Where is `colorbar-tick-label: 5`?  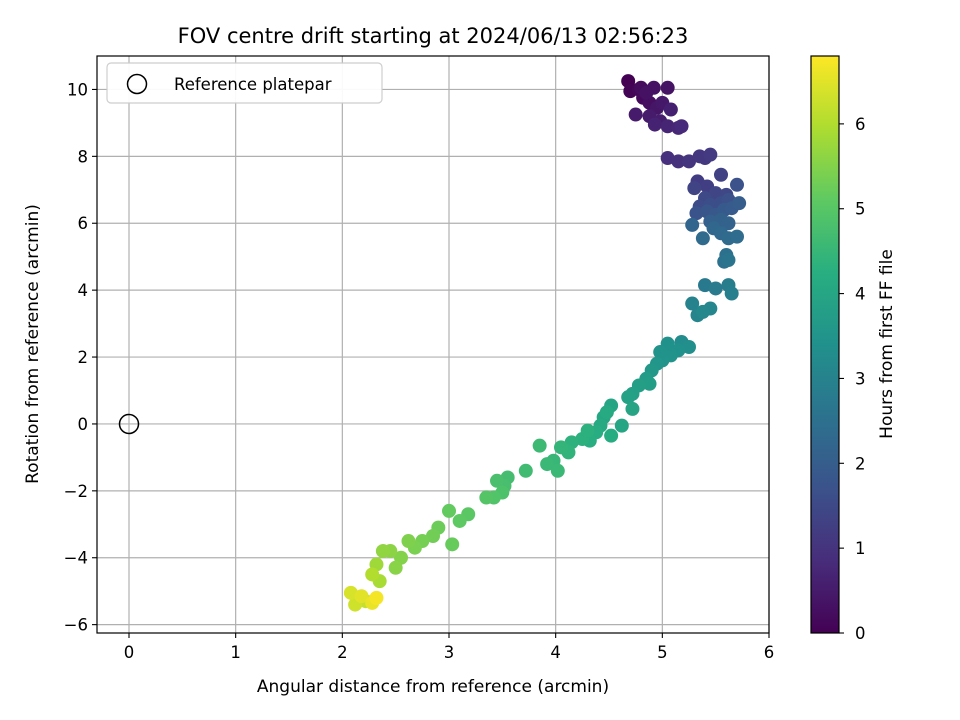 colorbar-tick-label: 5 is located at coordinates (860, 209).